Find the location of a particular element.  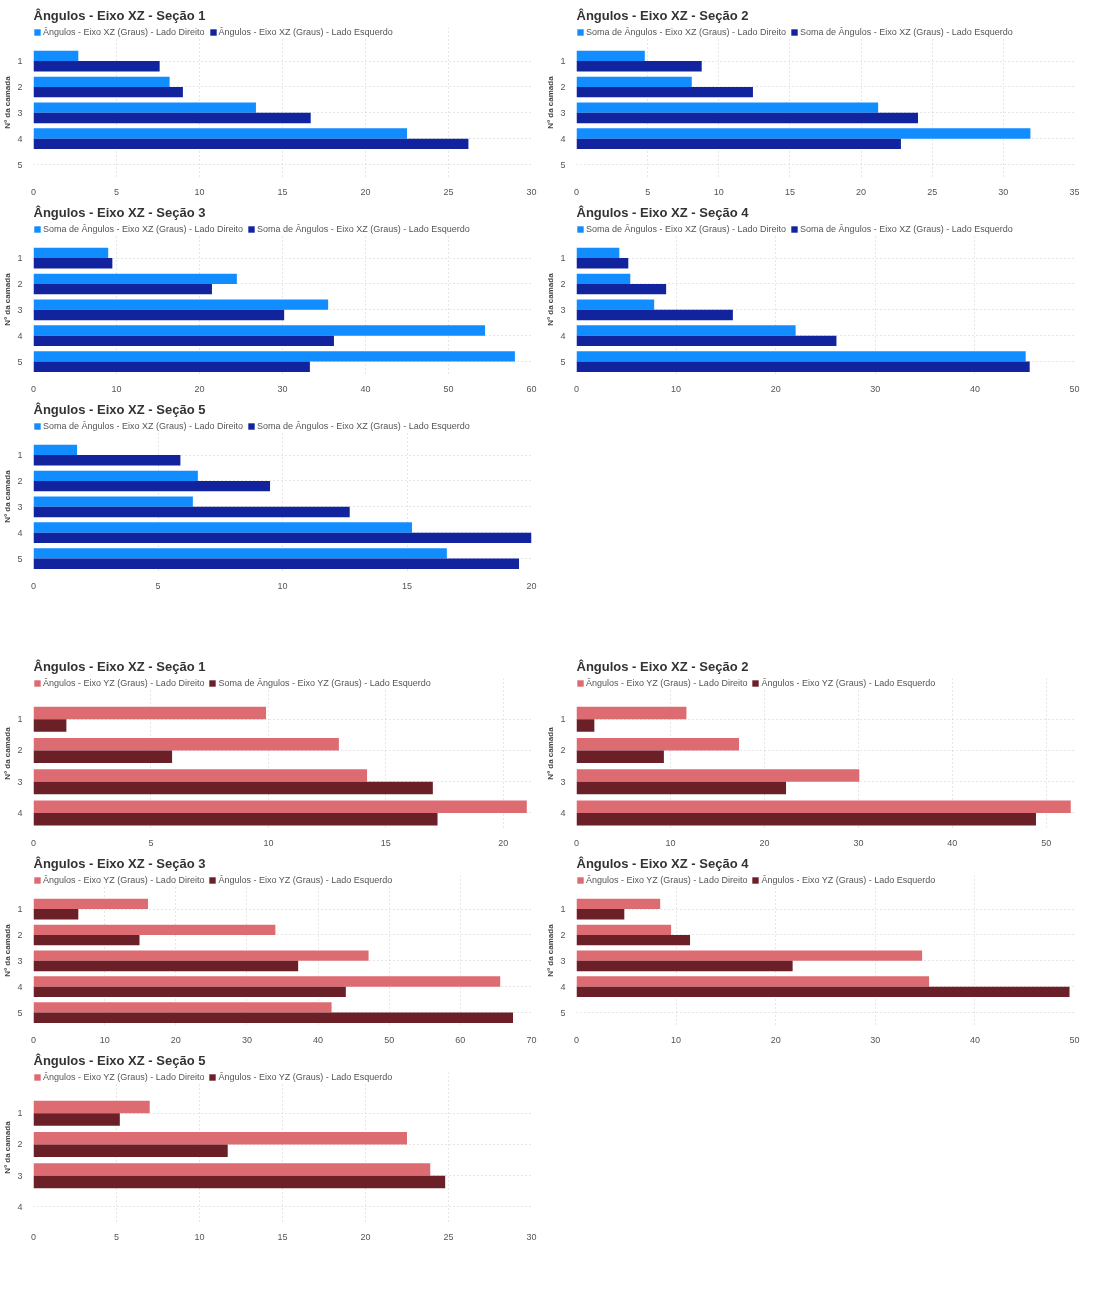

chart-title: Ângulos - Eixo XZ - Seção 1 is located at coordinates (119, 666).